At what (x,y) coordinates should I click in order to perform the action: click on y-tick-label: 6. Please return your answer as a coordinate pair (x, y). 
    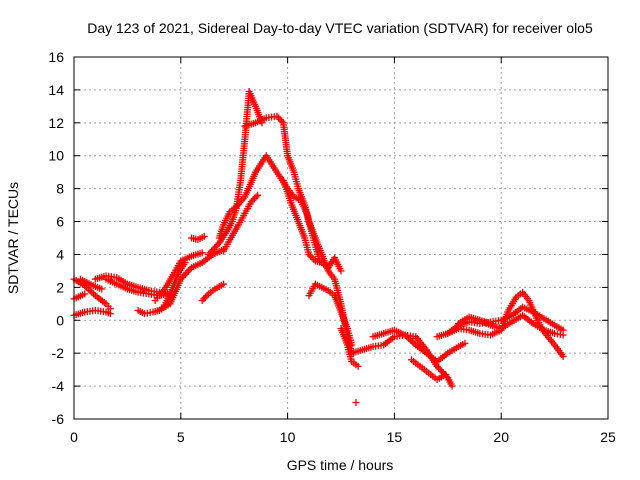
    Looking at the image, I should click on (60, 222).